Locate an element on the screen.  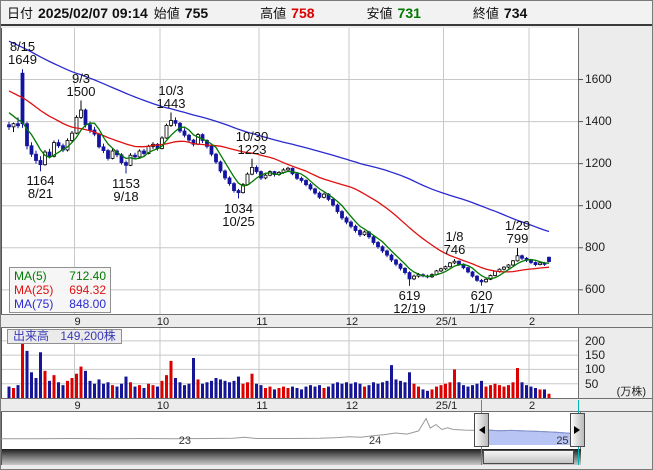
left-arrow-icon is located at coordinates (481, 430).